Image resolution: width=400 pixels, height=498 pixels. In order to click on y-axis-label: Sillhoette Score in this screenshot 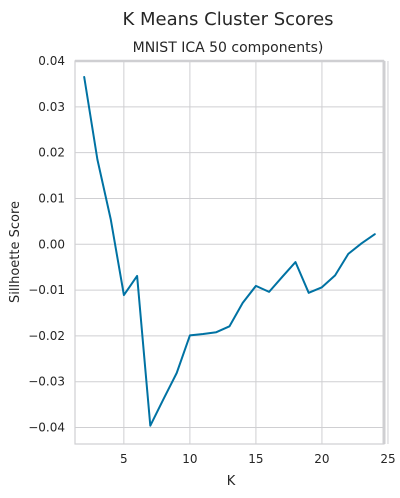, I will do `click(15, 252)`.